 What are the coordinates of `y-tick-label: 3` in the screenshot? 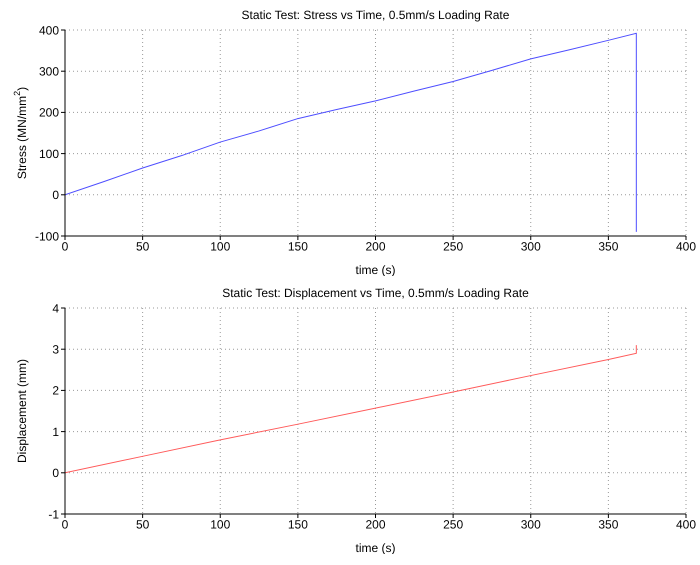 It's located at (56, 349).